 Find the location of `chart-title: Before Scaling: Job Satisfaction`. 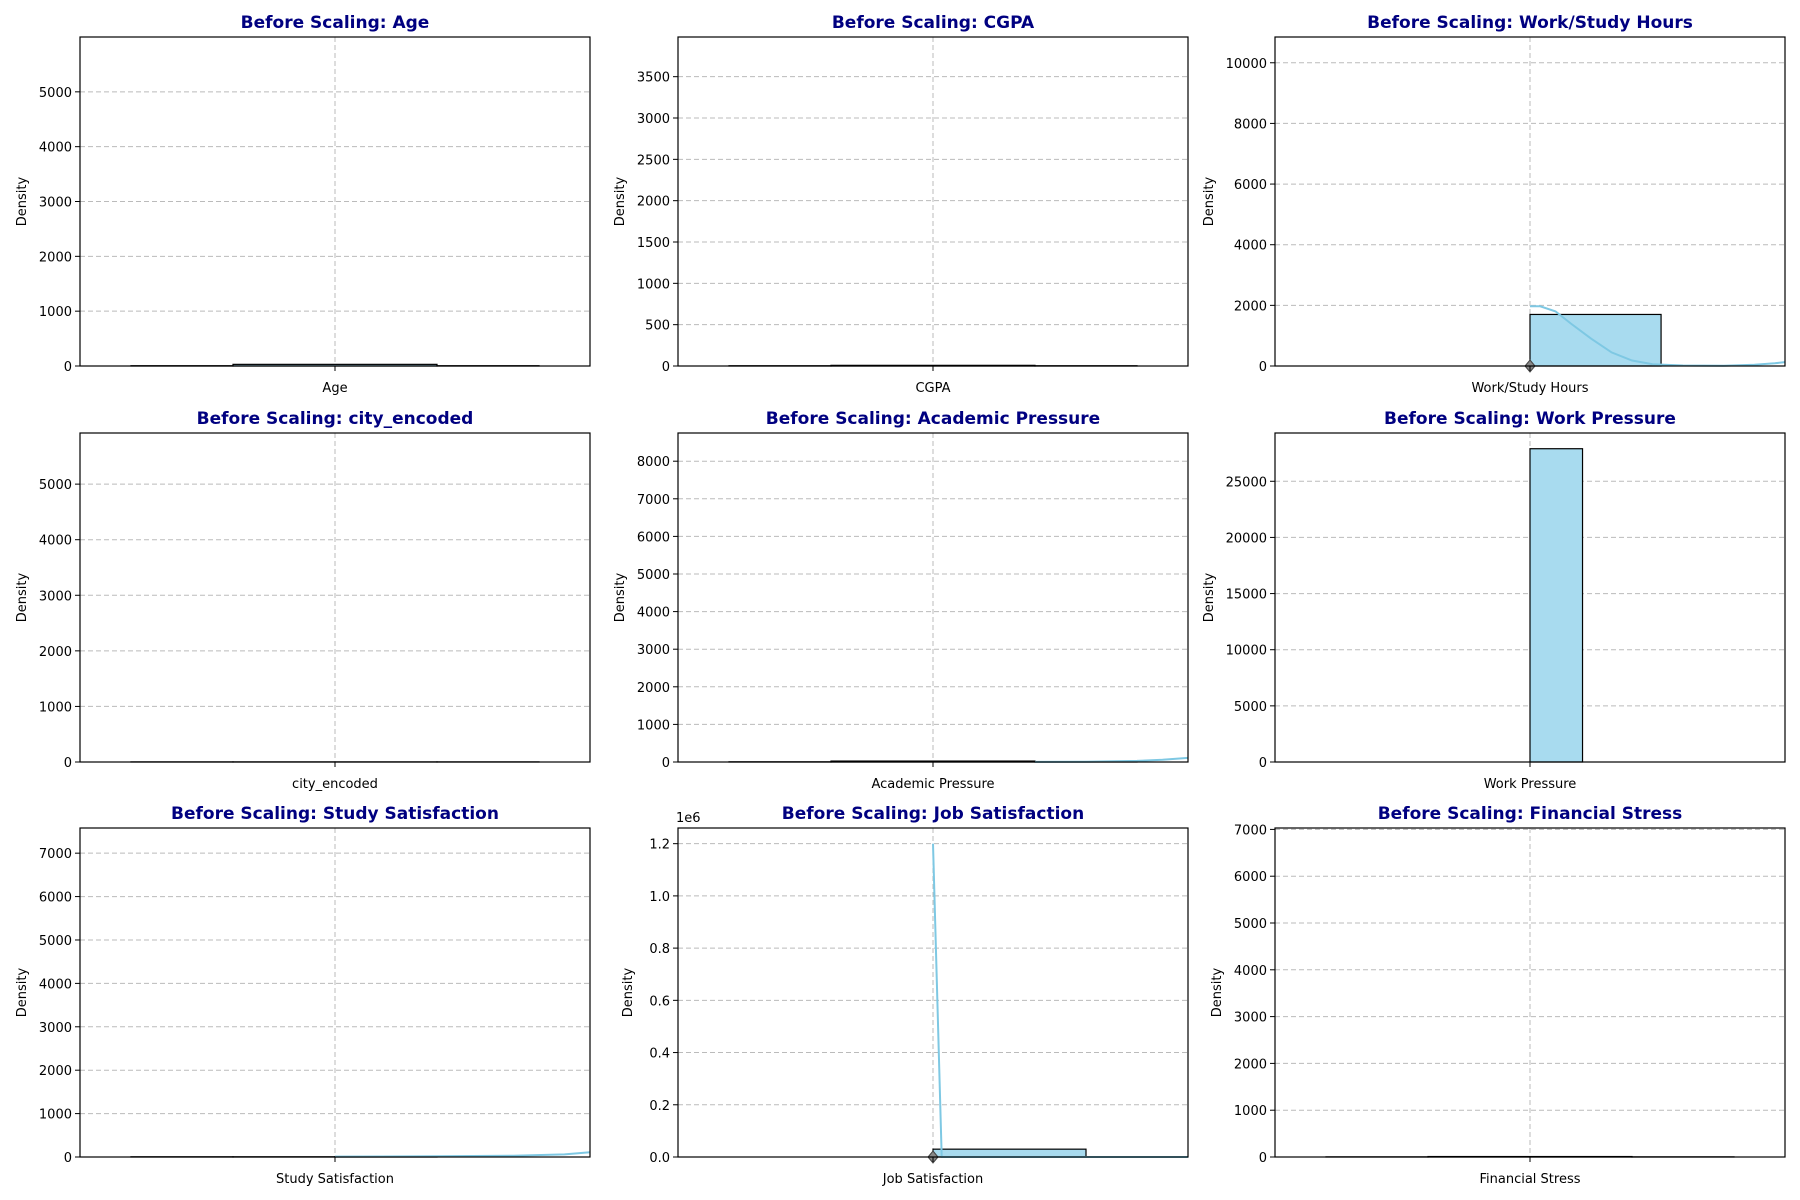

chart-title: Before Scaling: Job Satisfaction is located at coordinates (933, 814).